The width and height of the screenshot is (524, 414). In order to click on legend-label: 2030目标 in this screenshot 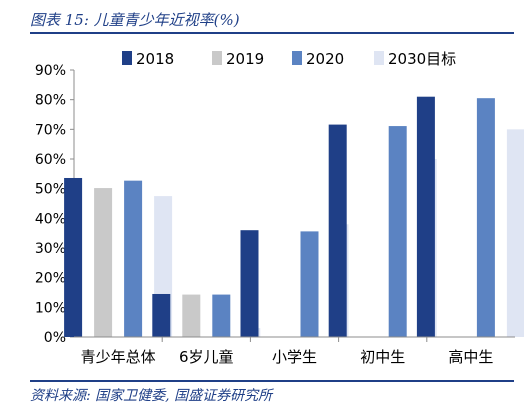, I will do `click(422, 59)`.